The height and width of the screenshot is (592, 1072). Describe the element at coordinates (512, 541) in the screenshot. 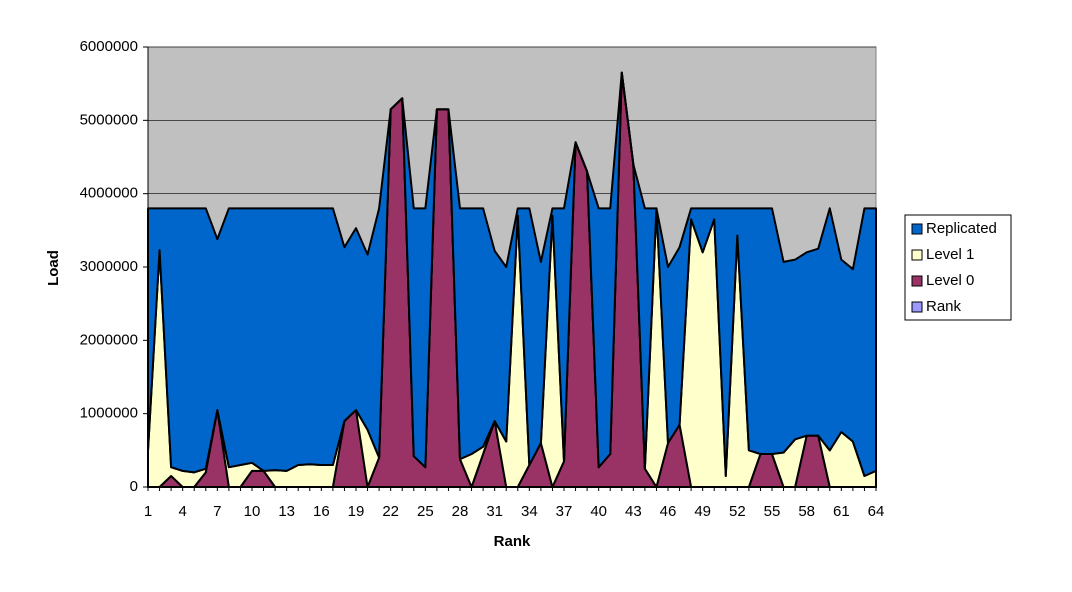

I see `x-axis-label: Rank` at that location.